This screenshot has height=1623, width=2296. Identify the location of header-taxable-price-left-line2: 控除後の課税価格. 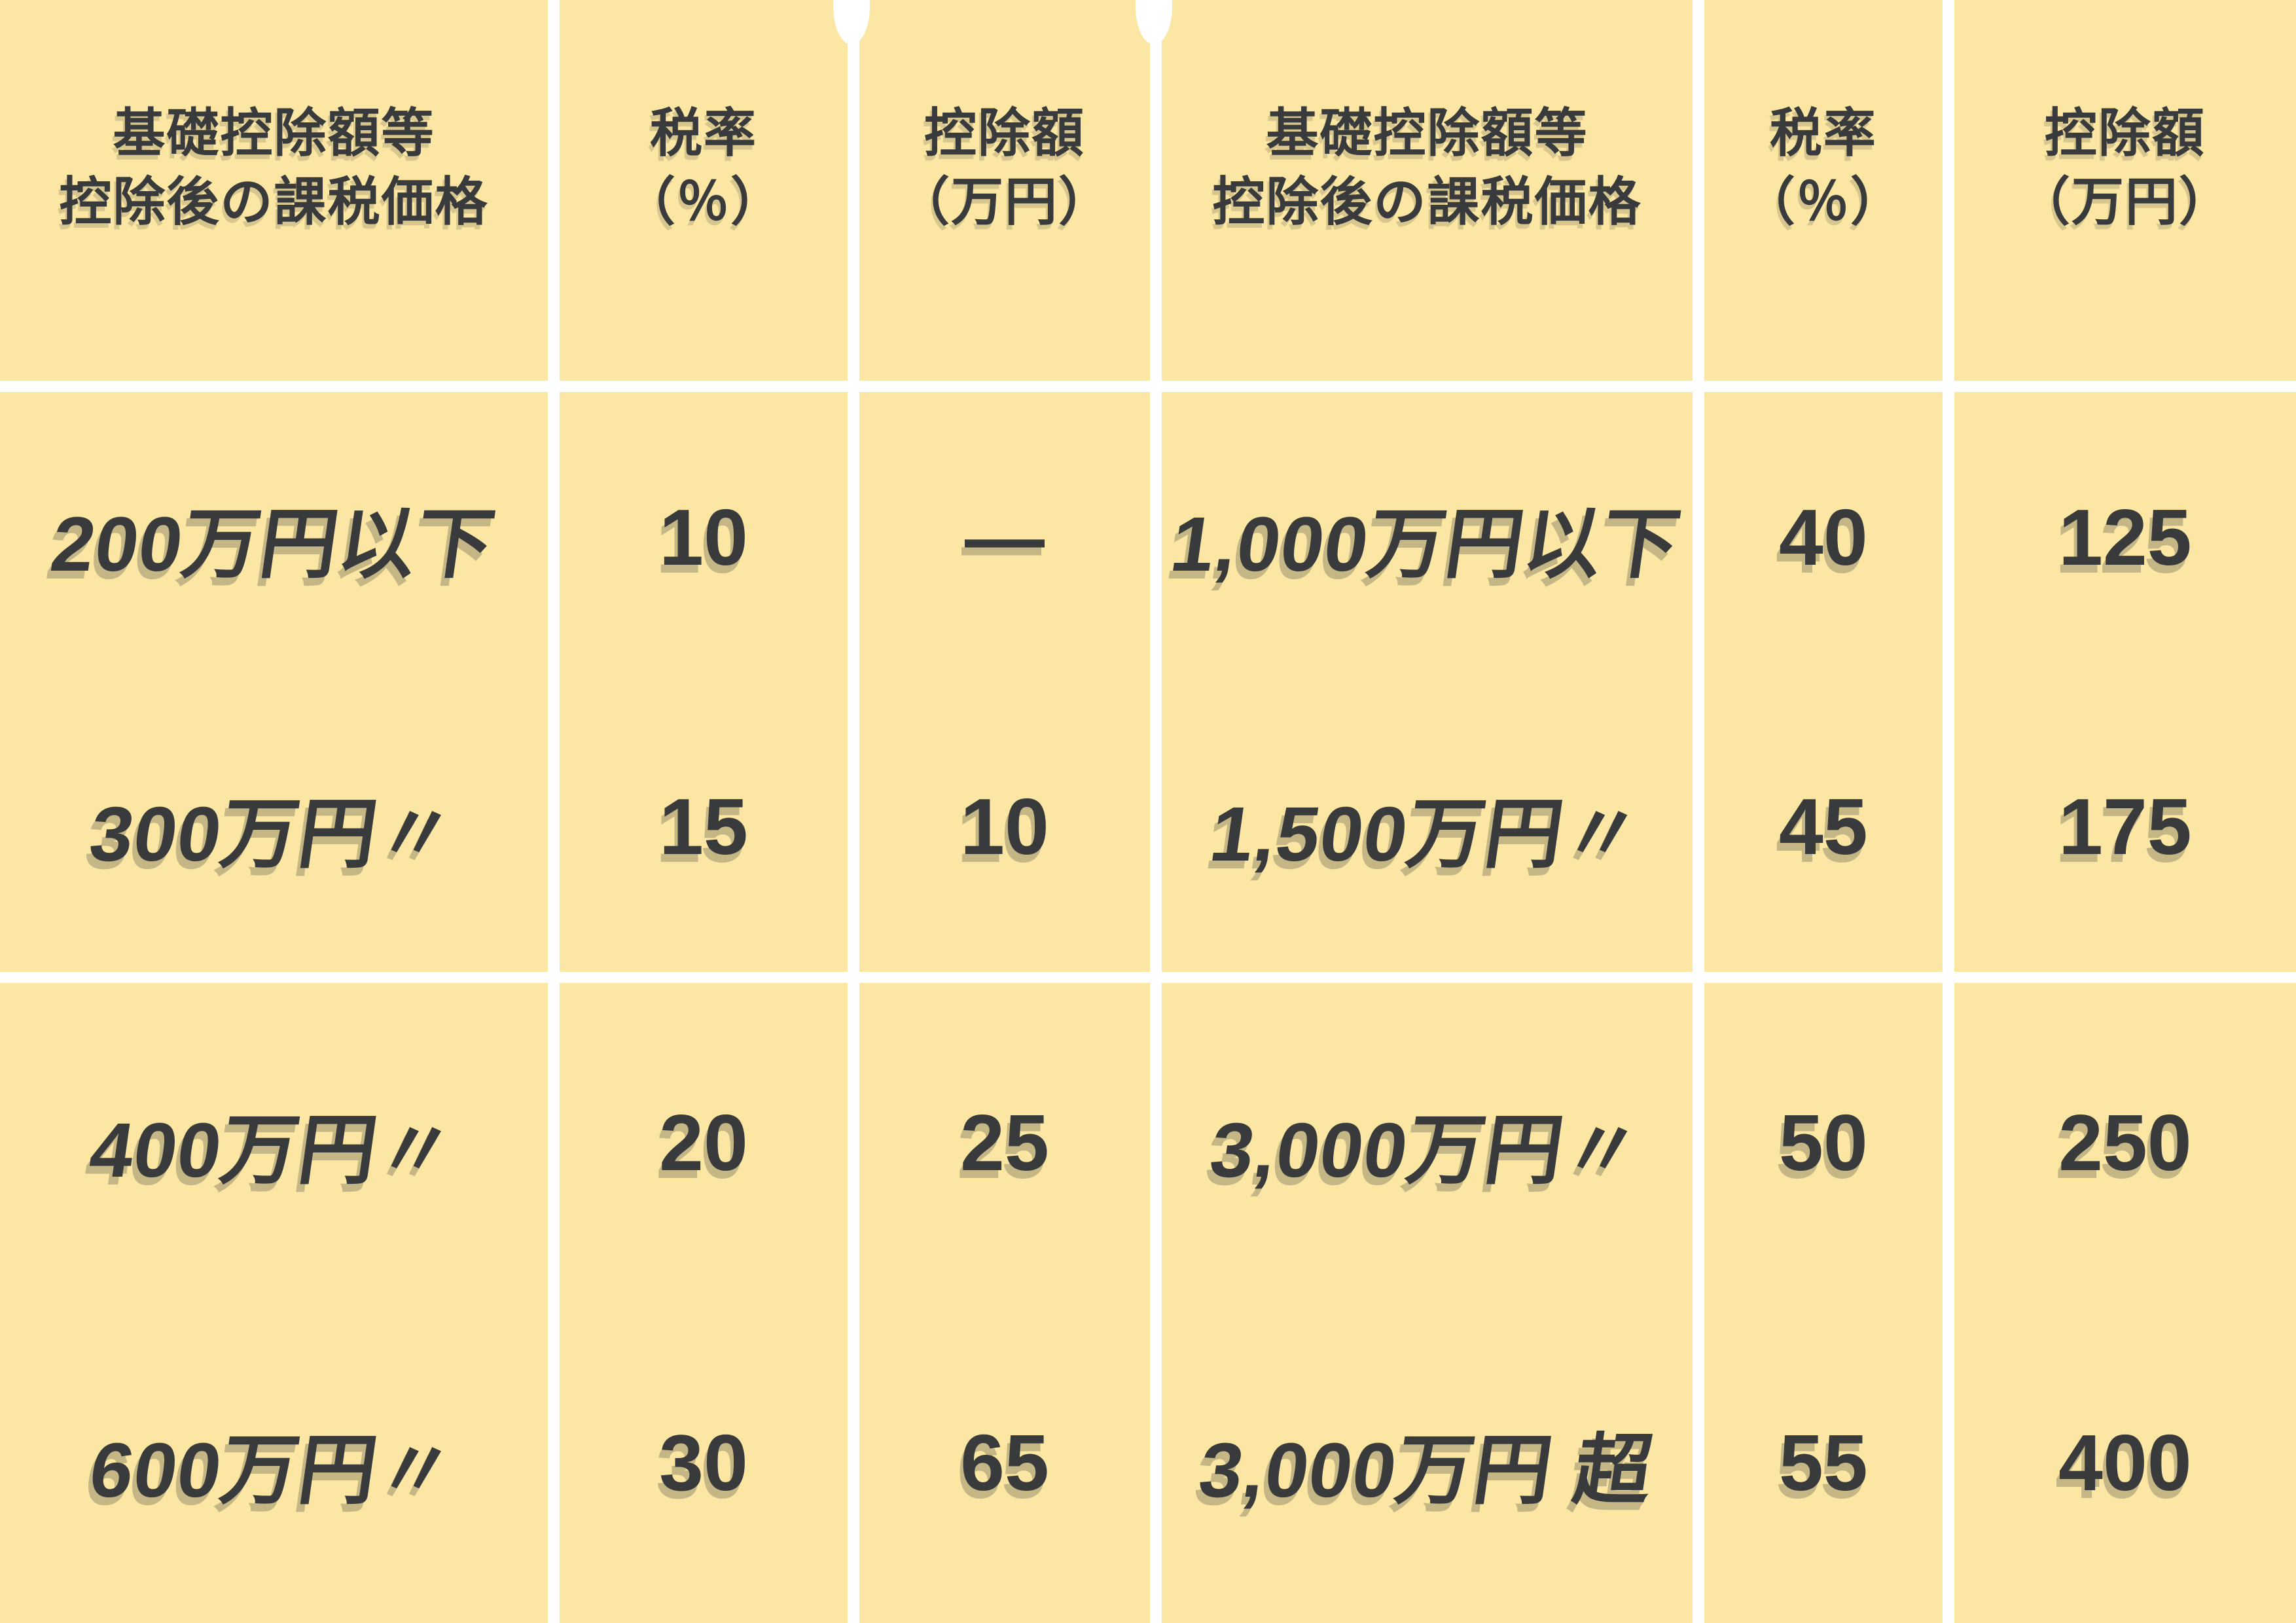
(274, 202).